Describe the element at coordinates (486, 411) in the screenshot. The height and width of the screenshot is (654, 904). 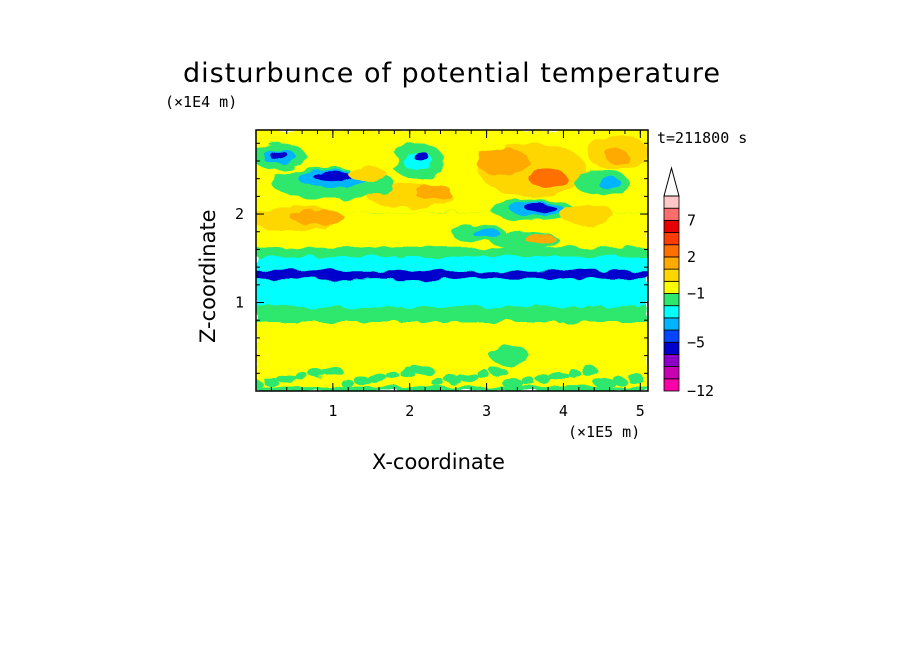
I see `x-tick-label: 3` at that location.